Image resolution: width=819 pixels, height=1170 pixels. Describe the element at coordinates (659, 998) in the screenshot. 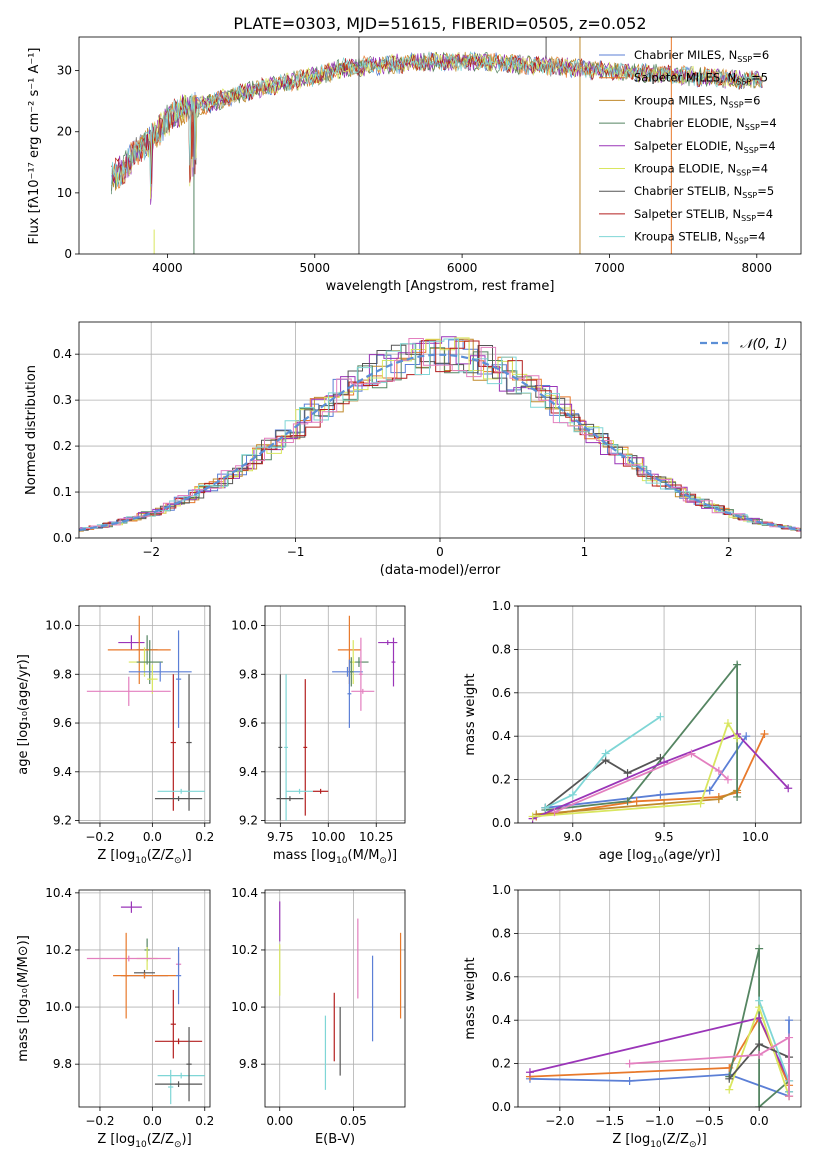

I see `plot-area-weight-vs-Z` at that location.